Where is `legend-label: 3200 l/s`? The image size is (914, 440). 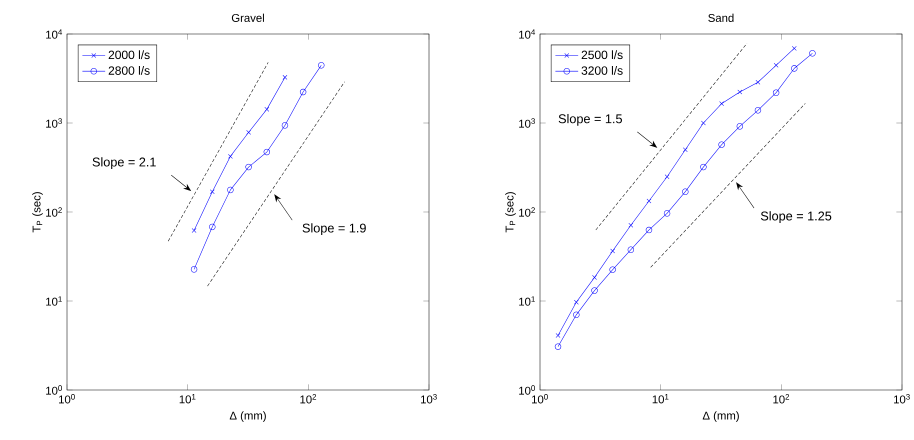
legend-label: 3200 l/s is located at coordinates (602, 70).